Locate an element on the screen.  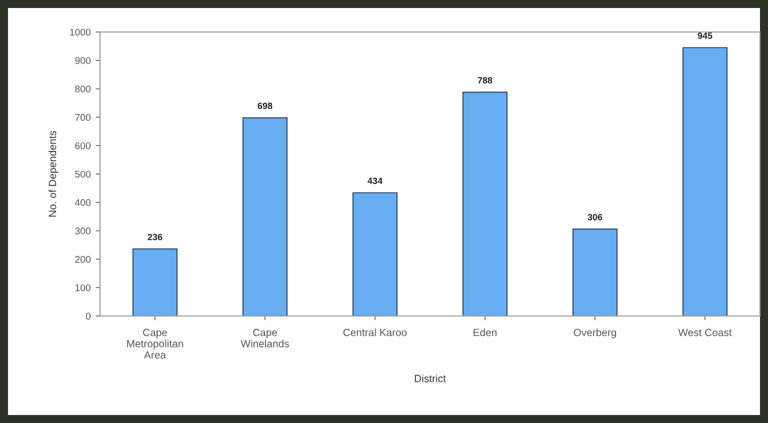
y-tick-label: 800 is located at coordinates (83, 89).